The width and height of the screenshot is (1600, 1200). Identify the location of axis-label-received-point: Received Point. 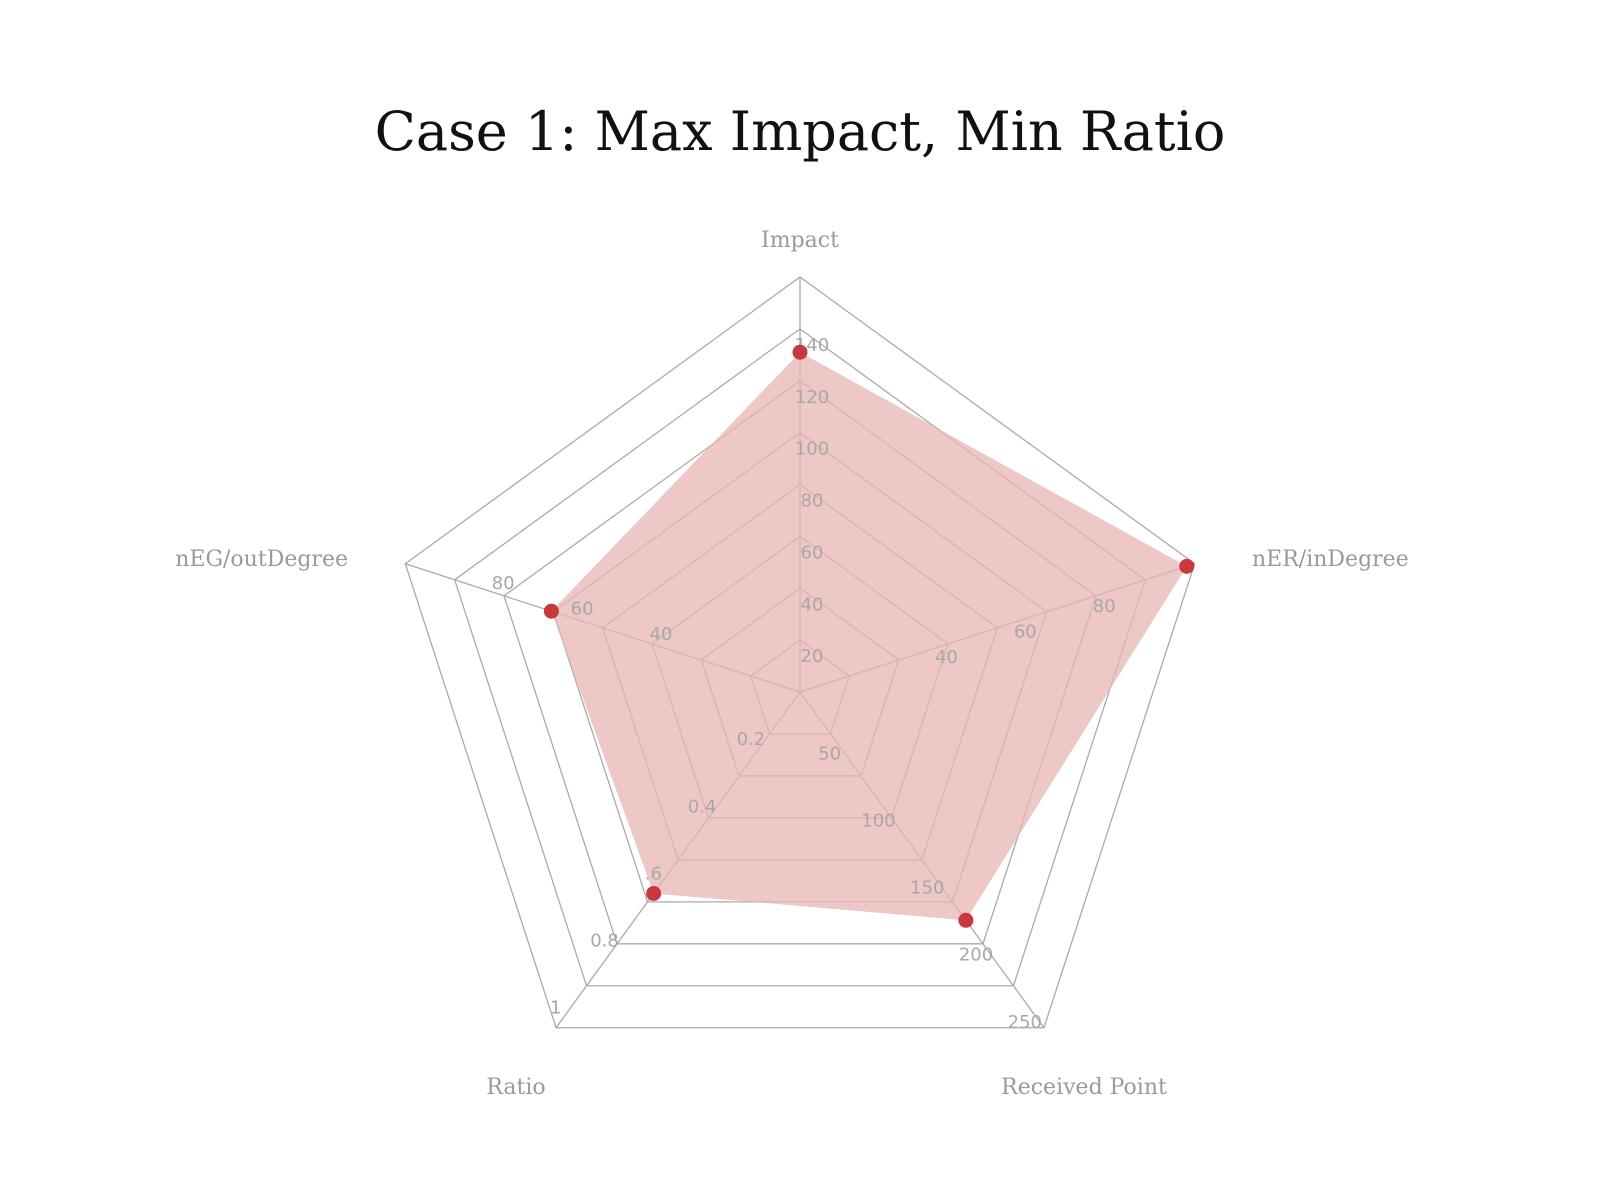
(1084, 1087).